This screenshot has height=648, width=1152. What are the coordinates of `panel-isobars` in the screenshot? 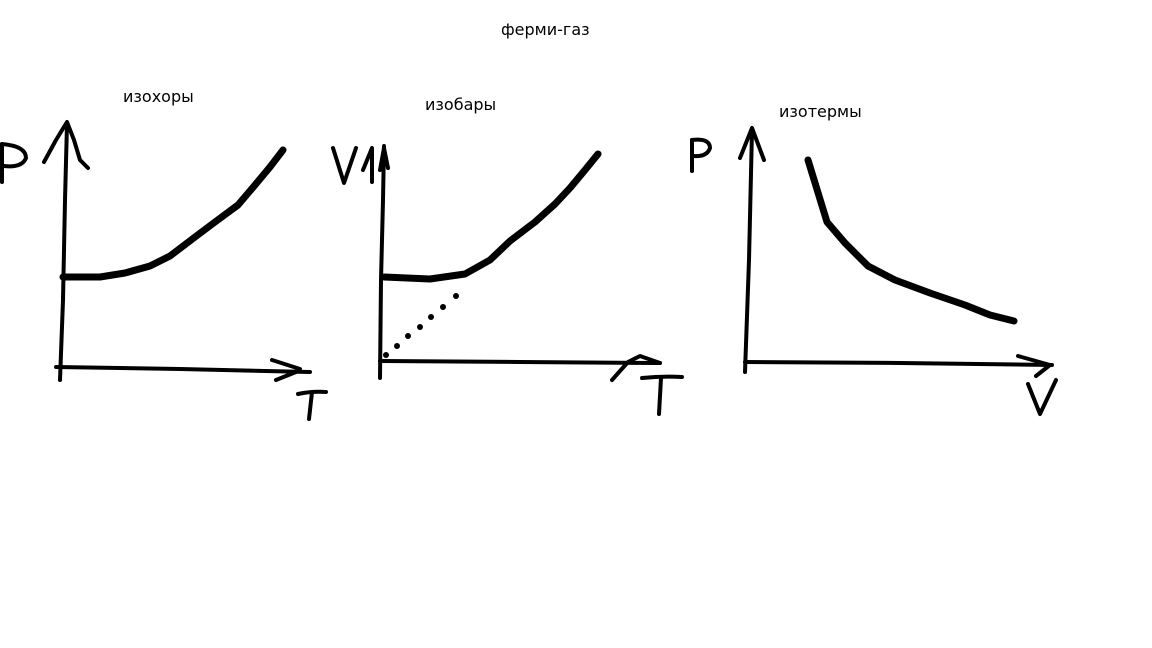 It's located at (507, 280).